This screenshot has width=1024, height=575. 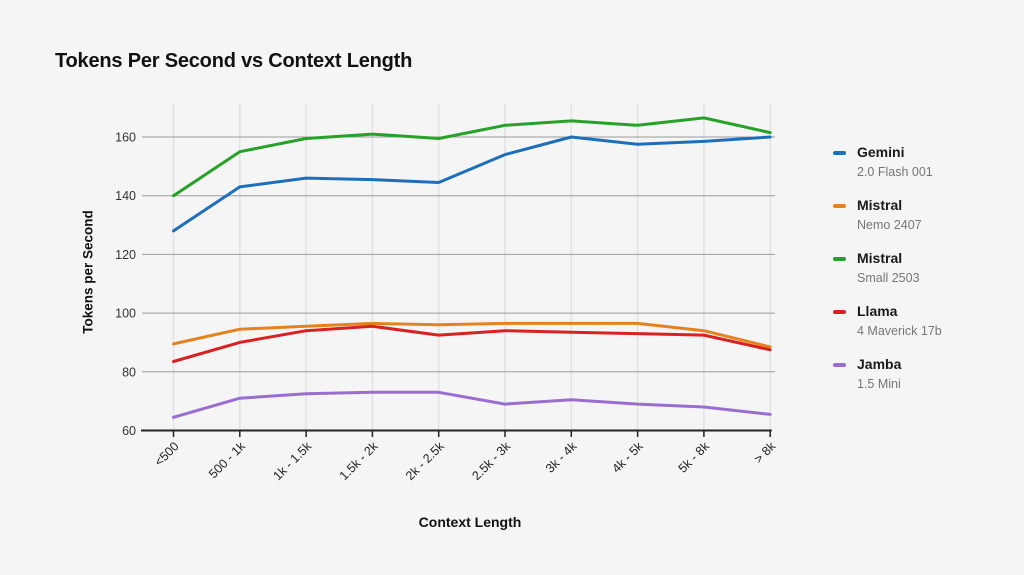 What do you see at coordinates (895, 162) in the screenshot?
I see `legend-text: Gemini 2.0 Flash 001` at bounding box center [895, 162].